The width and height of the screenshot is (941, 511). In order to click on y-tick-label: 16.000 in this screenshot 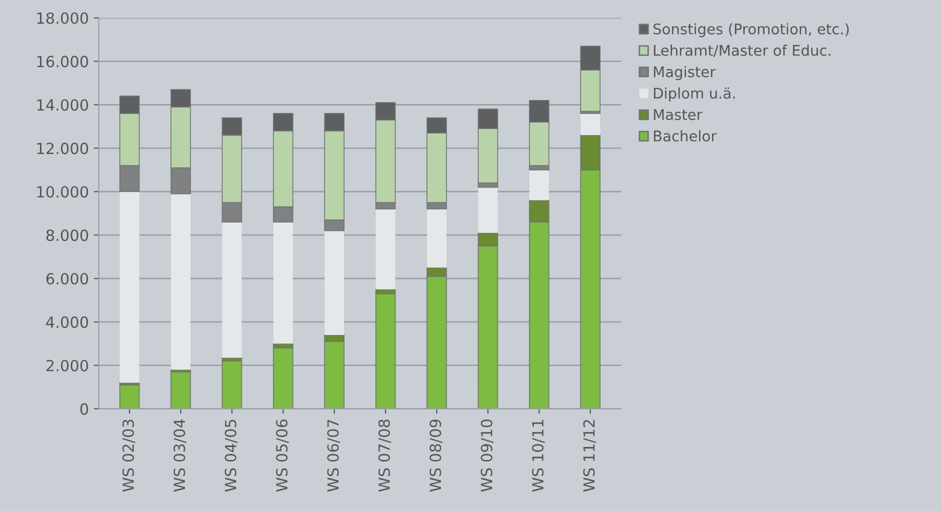, I will do `click(62, 62)`.